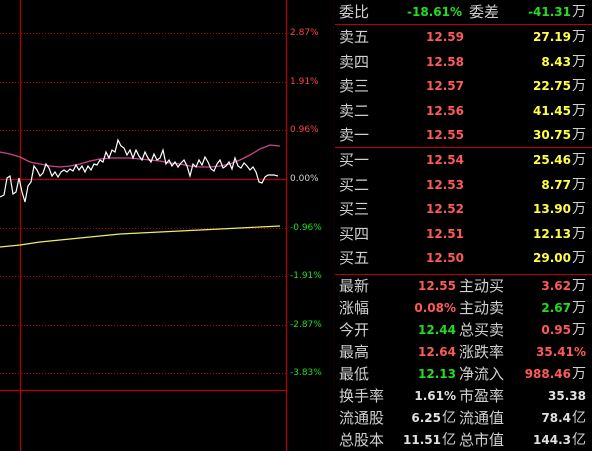 The height and width of the screenshot is (451, 592). I want to click on sell-order-volume: 8.43, so click(556, 61).